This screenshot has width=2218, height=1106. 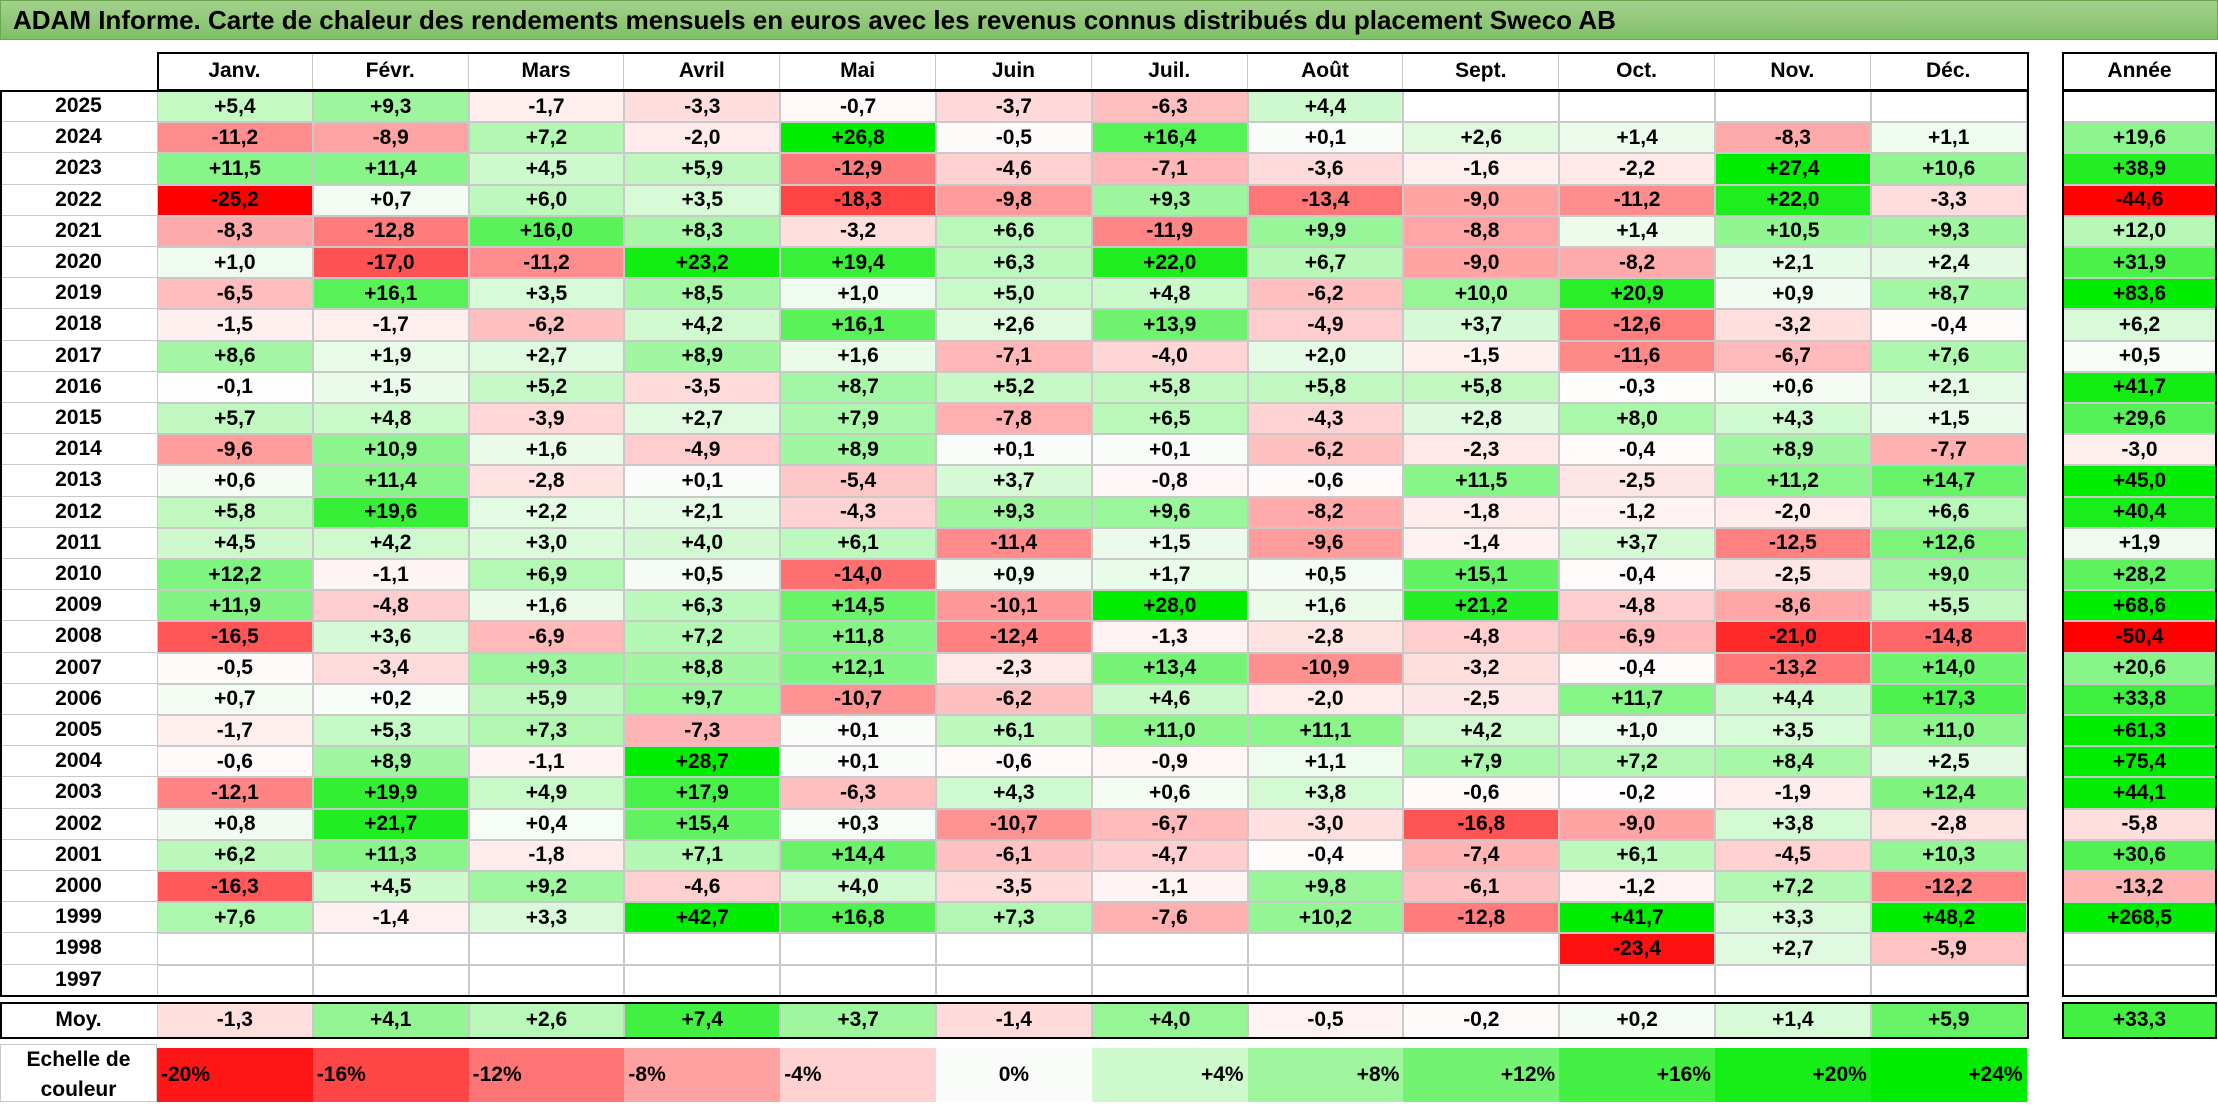 I want to click on heatmap-cell: +9,0, so click(x=1948, y=575).